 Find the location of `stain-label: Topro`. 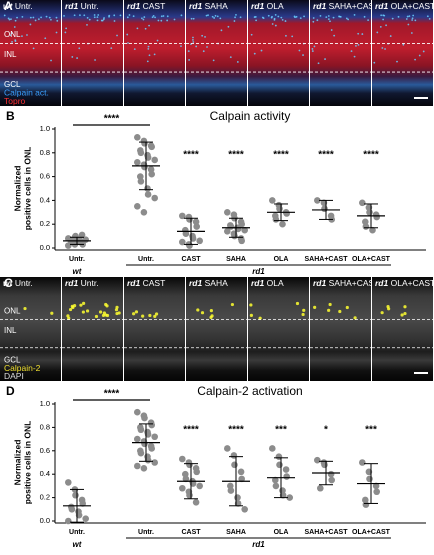

stain-label: Topro is located at coordinates (15, 101).